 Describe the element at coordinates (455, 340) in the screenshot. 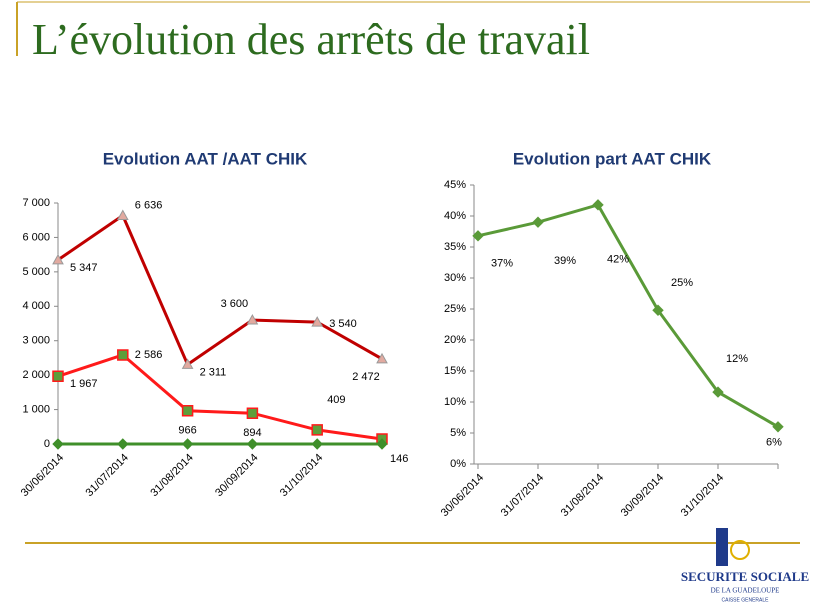

I see `y-tick-label: 20%` at that location.